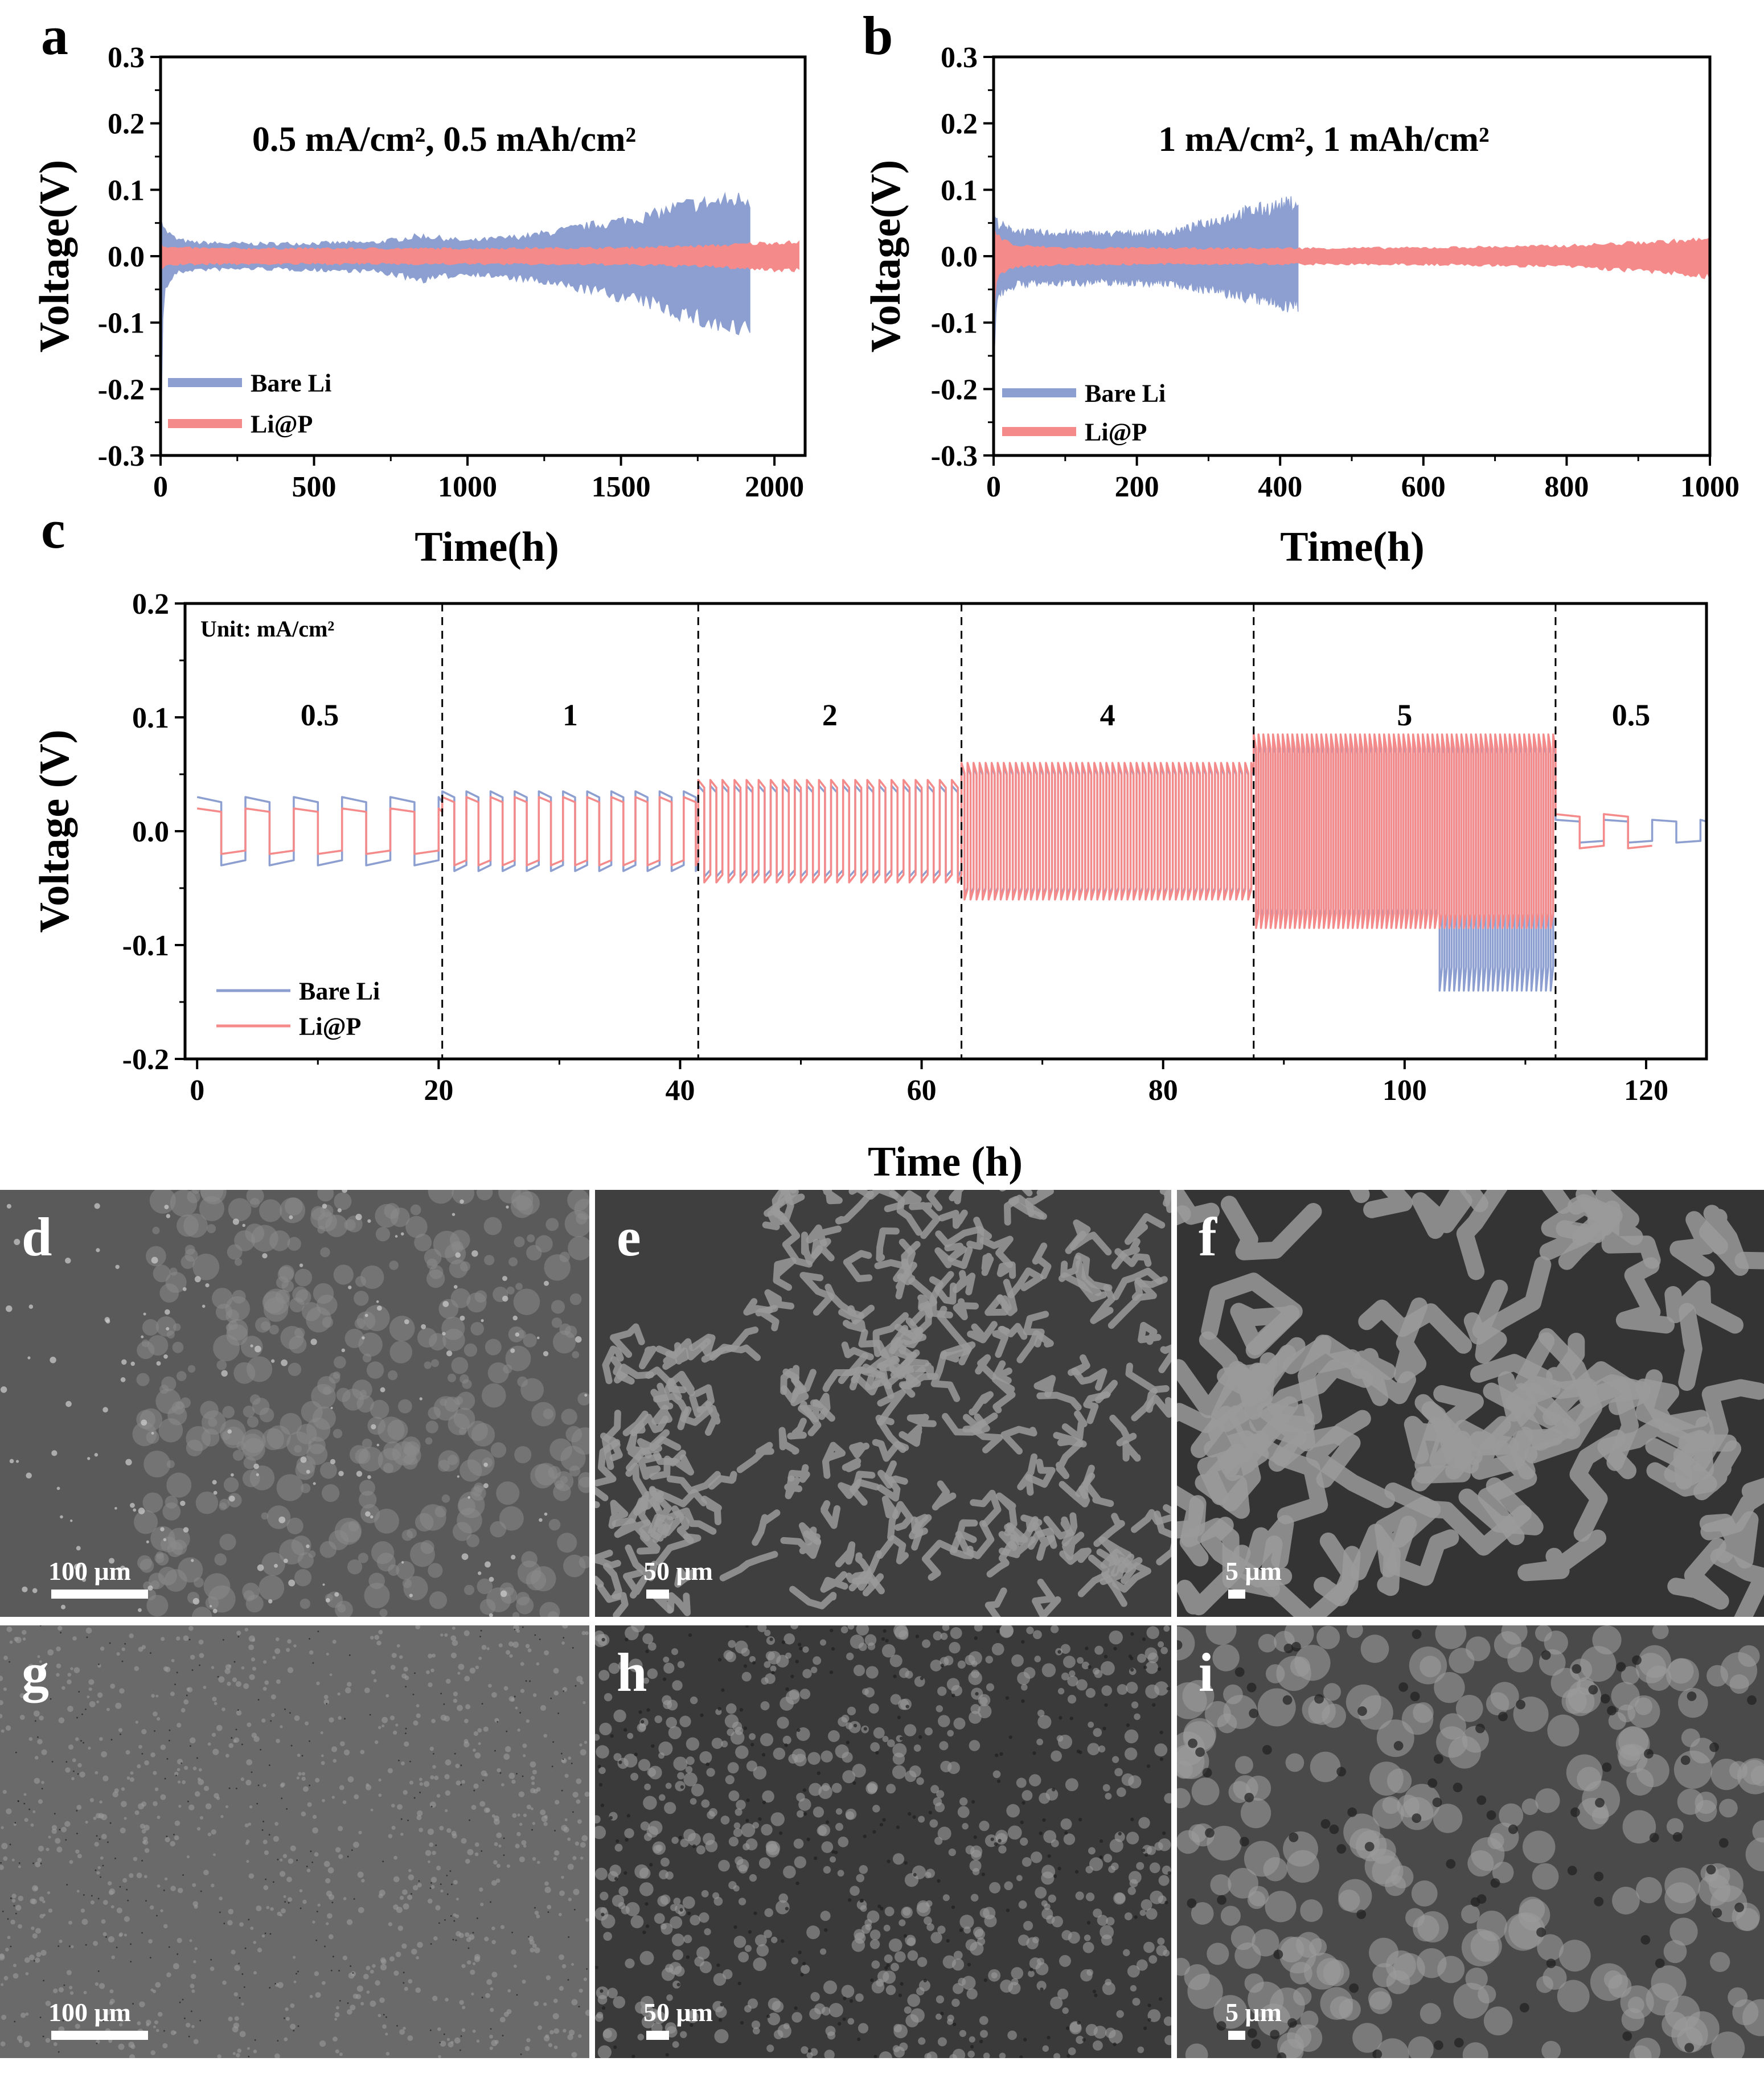 This screenshot has height=2078, width=1764. I want to click on legend-label-li-p: Li@P, so click(330, 1026).